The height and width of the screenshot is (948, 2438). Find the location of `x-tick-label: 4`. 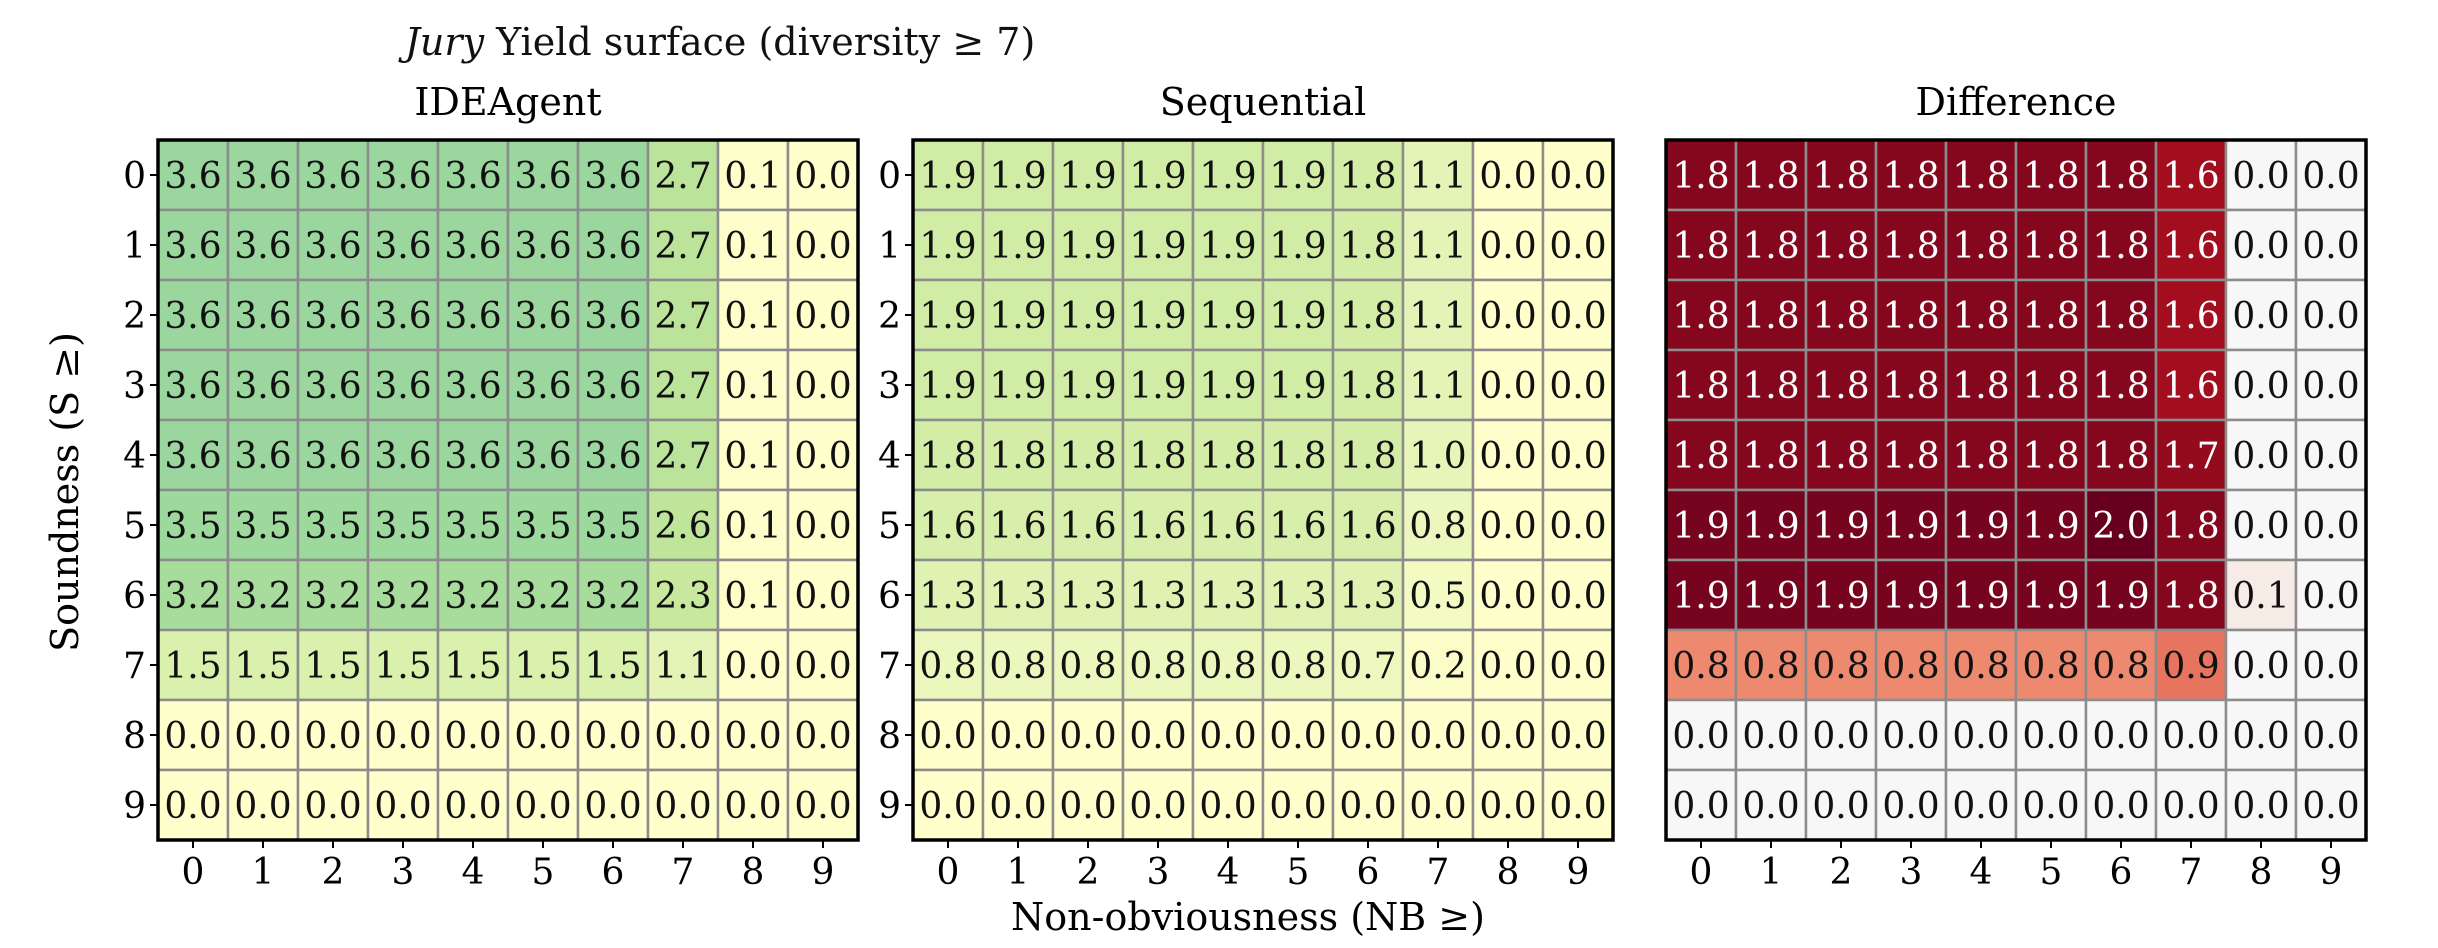

x-tick-label: 4 is located at coordinates (473, 872).